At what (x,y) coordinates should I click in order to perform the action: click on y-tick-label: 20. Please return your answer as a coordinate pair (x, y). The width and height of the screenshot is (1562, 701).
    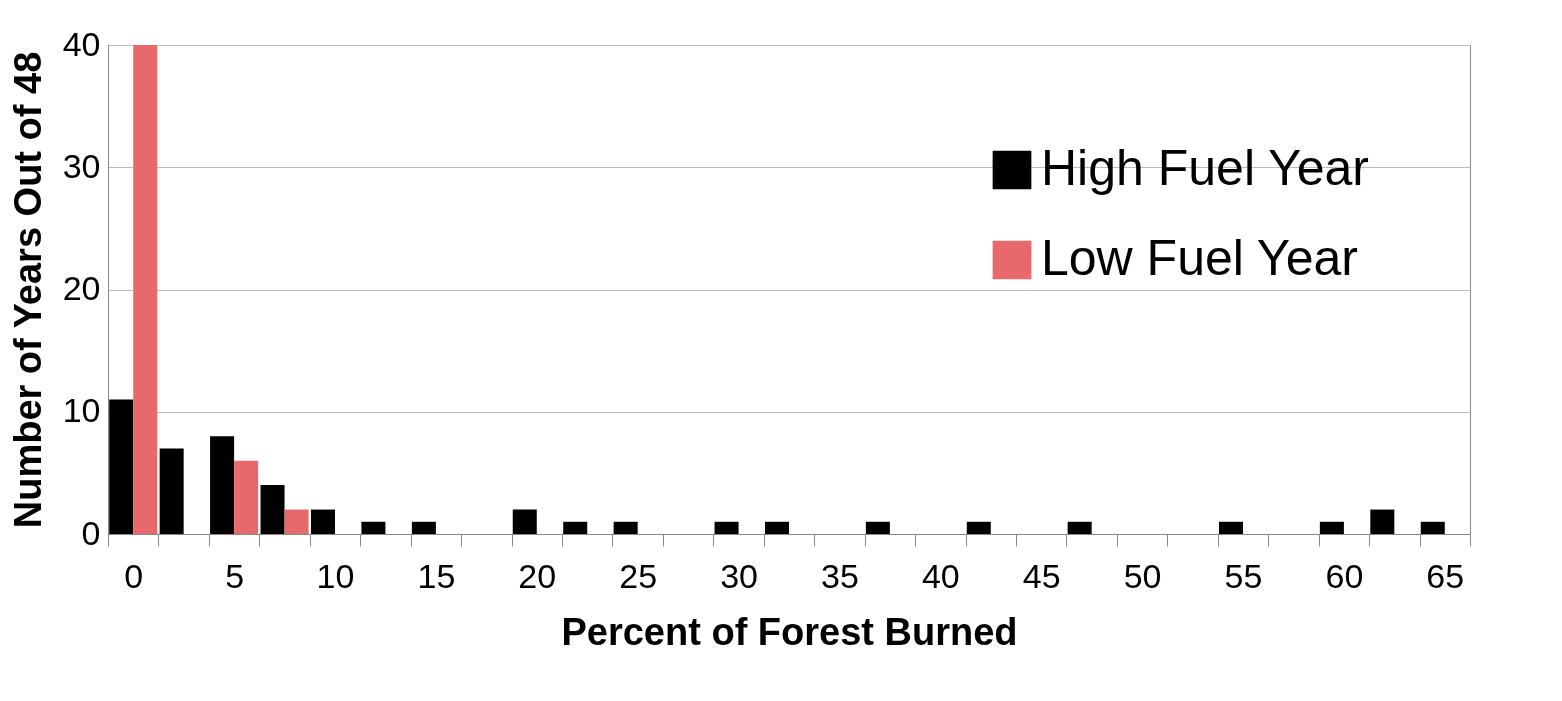
    Looking at the image, I should click on (81, 288).